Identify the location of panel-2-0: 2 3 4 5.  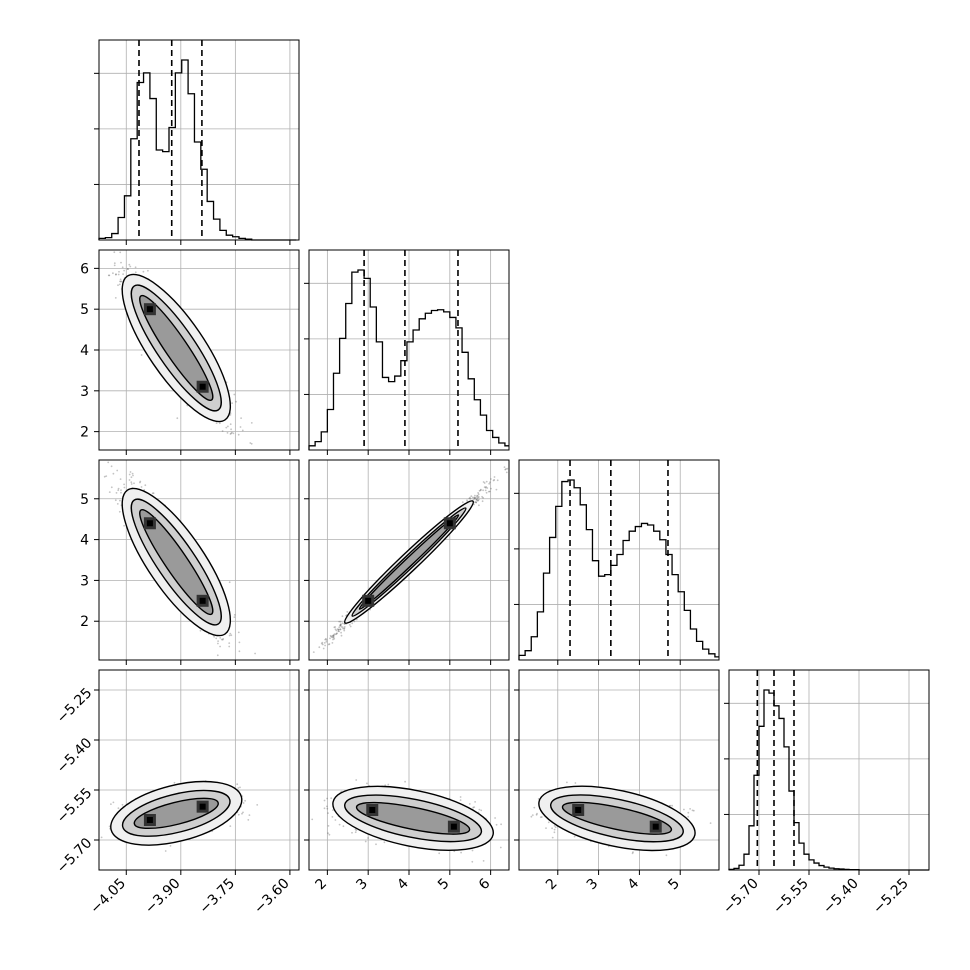
(190, 562).